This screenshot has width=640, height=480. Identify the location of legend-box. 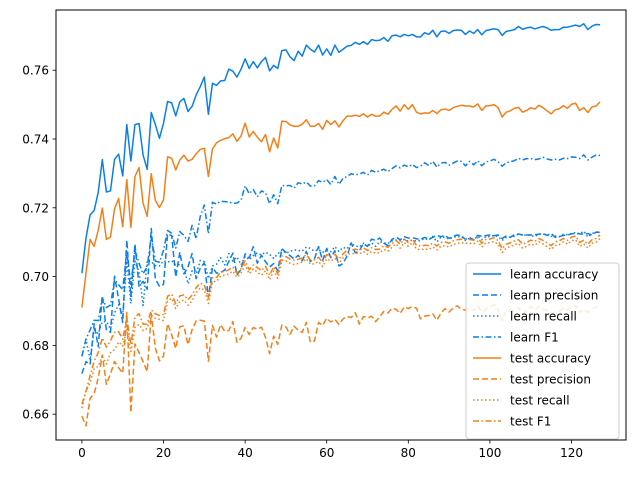
(542, 351).